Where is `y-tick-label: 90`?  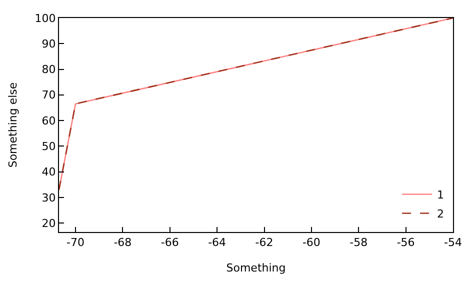 y-tick-label: 90 is located at coordinates (49, 43).